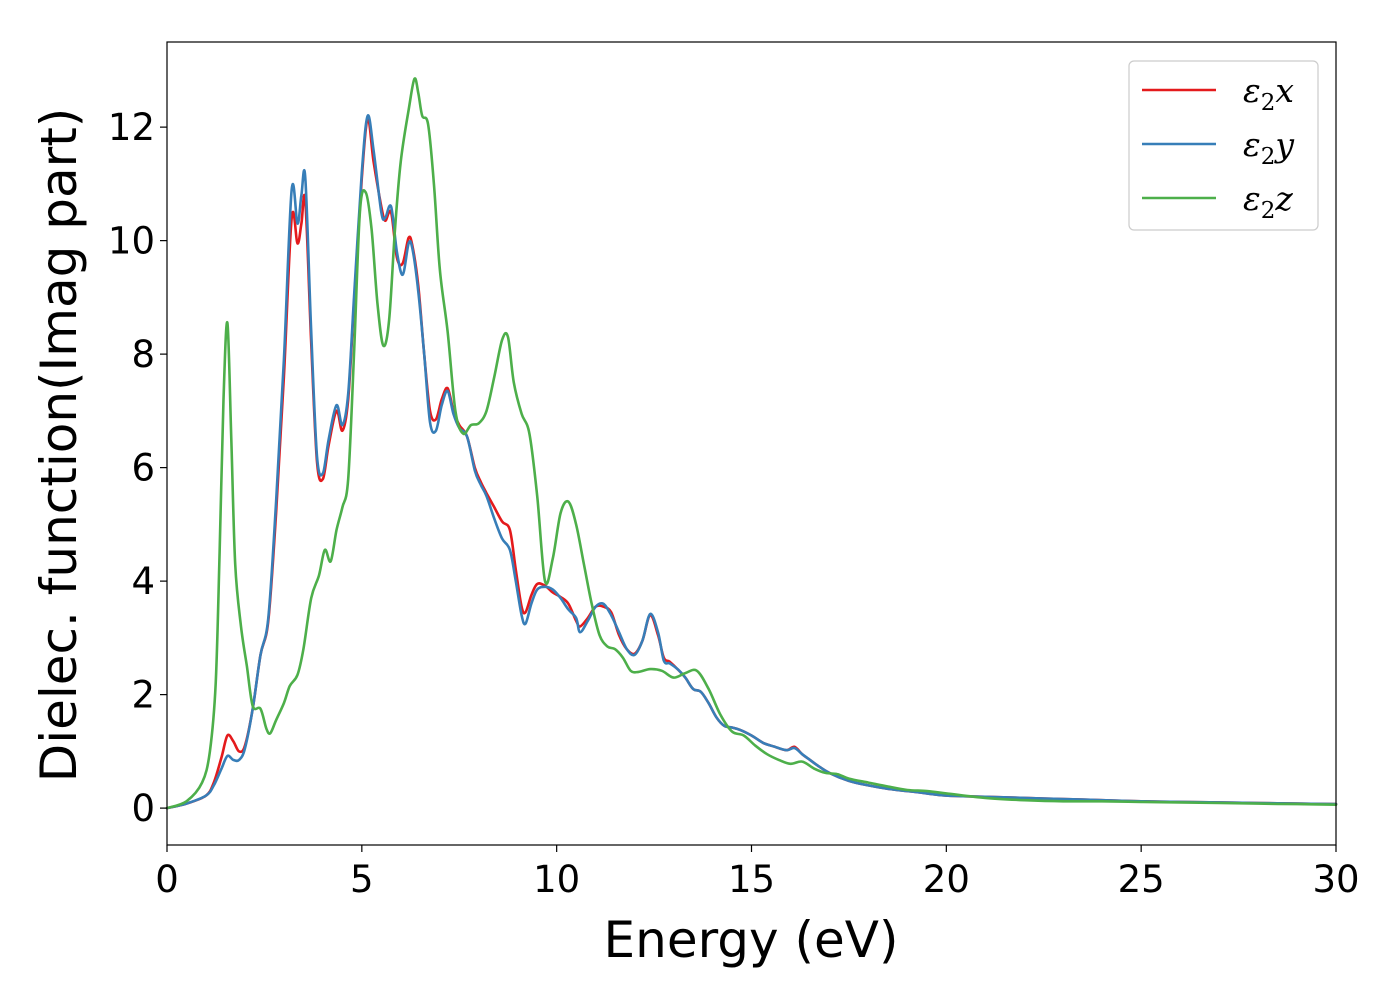 Image resolution: width=1400 pixels, height=1000 pixels. I want to click on legend-box, so click(1223, 145).